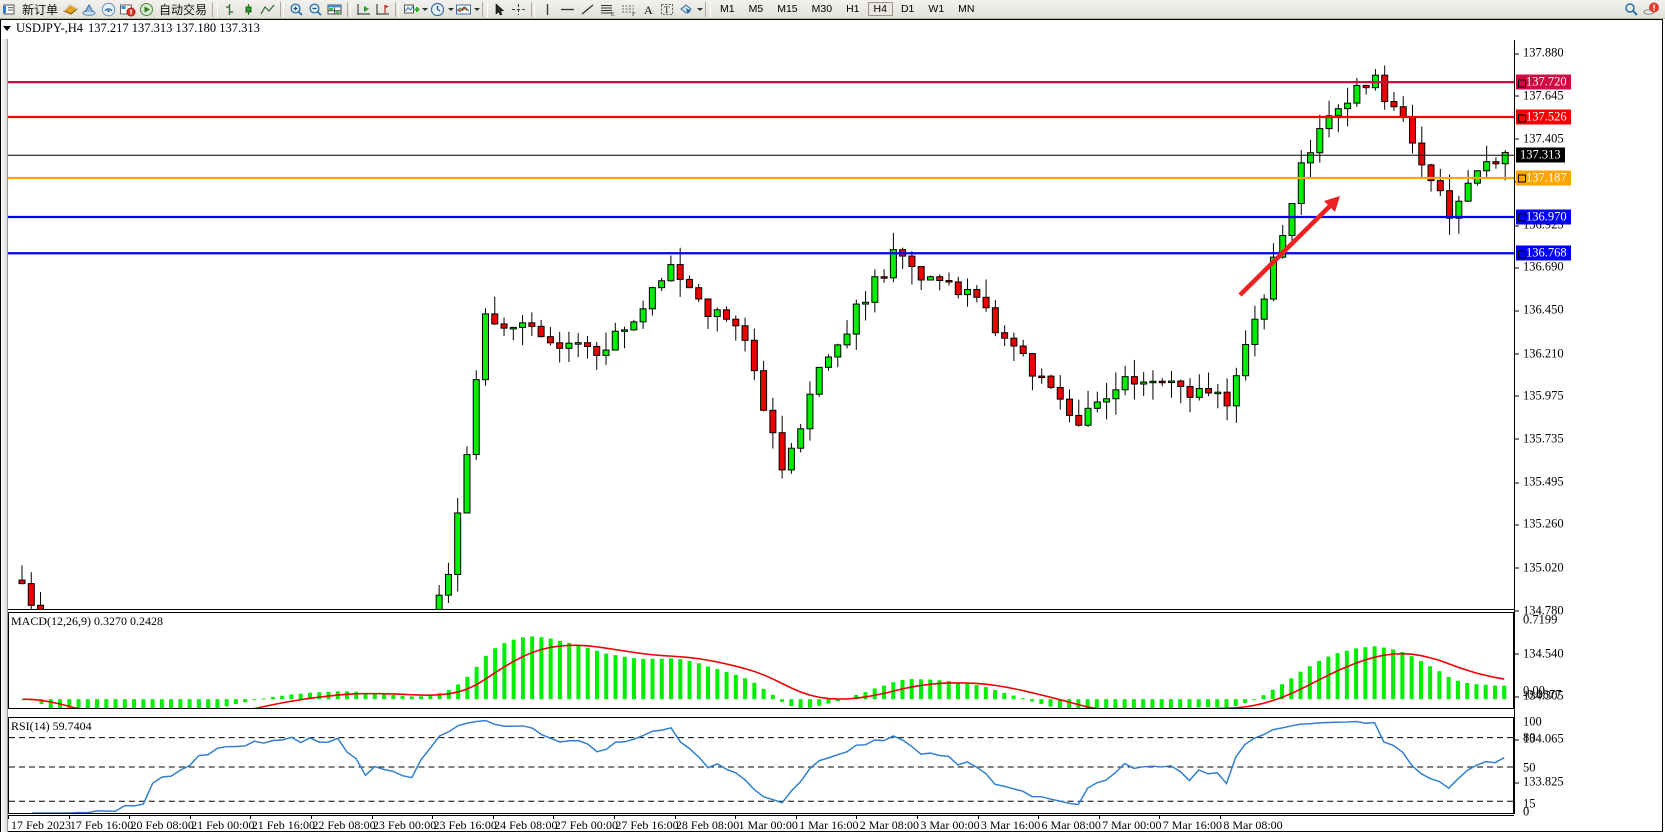 This screenshot has width=1665, height=833. What do you see at coordinates (787, 9) in the screenshot?
I see `timeframe-m15: M15` at bounding box center [787, 9].